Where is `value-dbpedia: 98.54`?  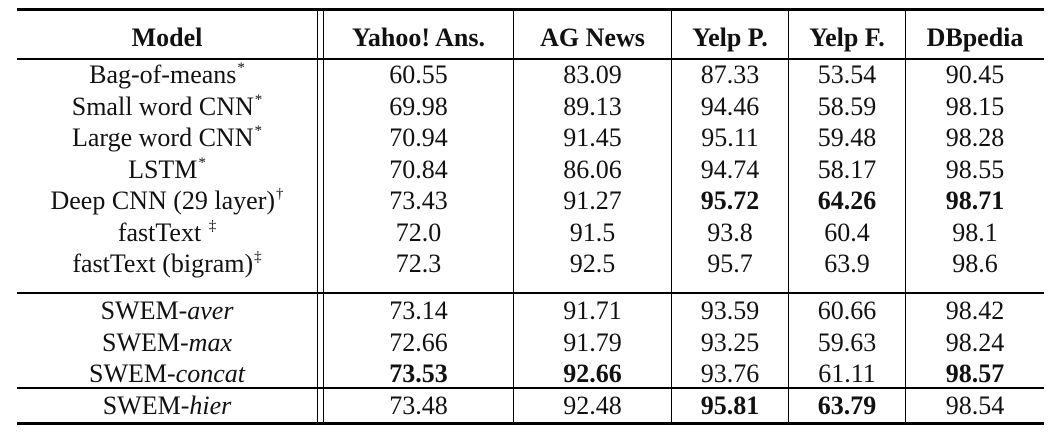
value-dbpedia: 98.54 is located at coordinates (975, 405).